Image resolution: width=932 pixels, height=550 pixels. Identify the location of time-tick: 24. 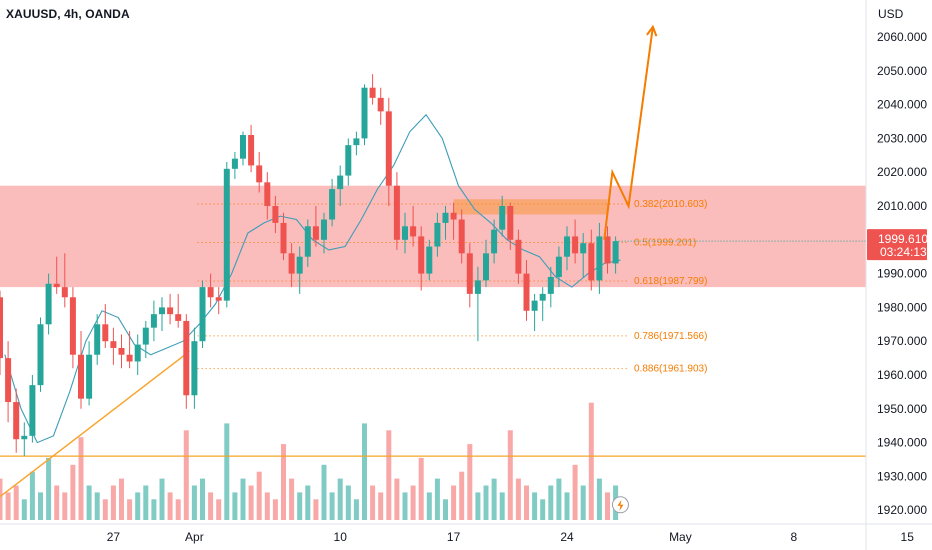
(567, 537).